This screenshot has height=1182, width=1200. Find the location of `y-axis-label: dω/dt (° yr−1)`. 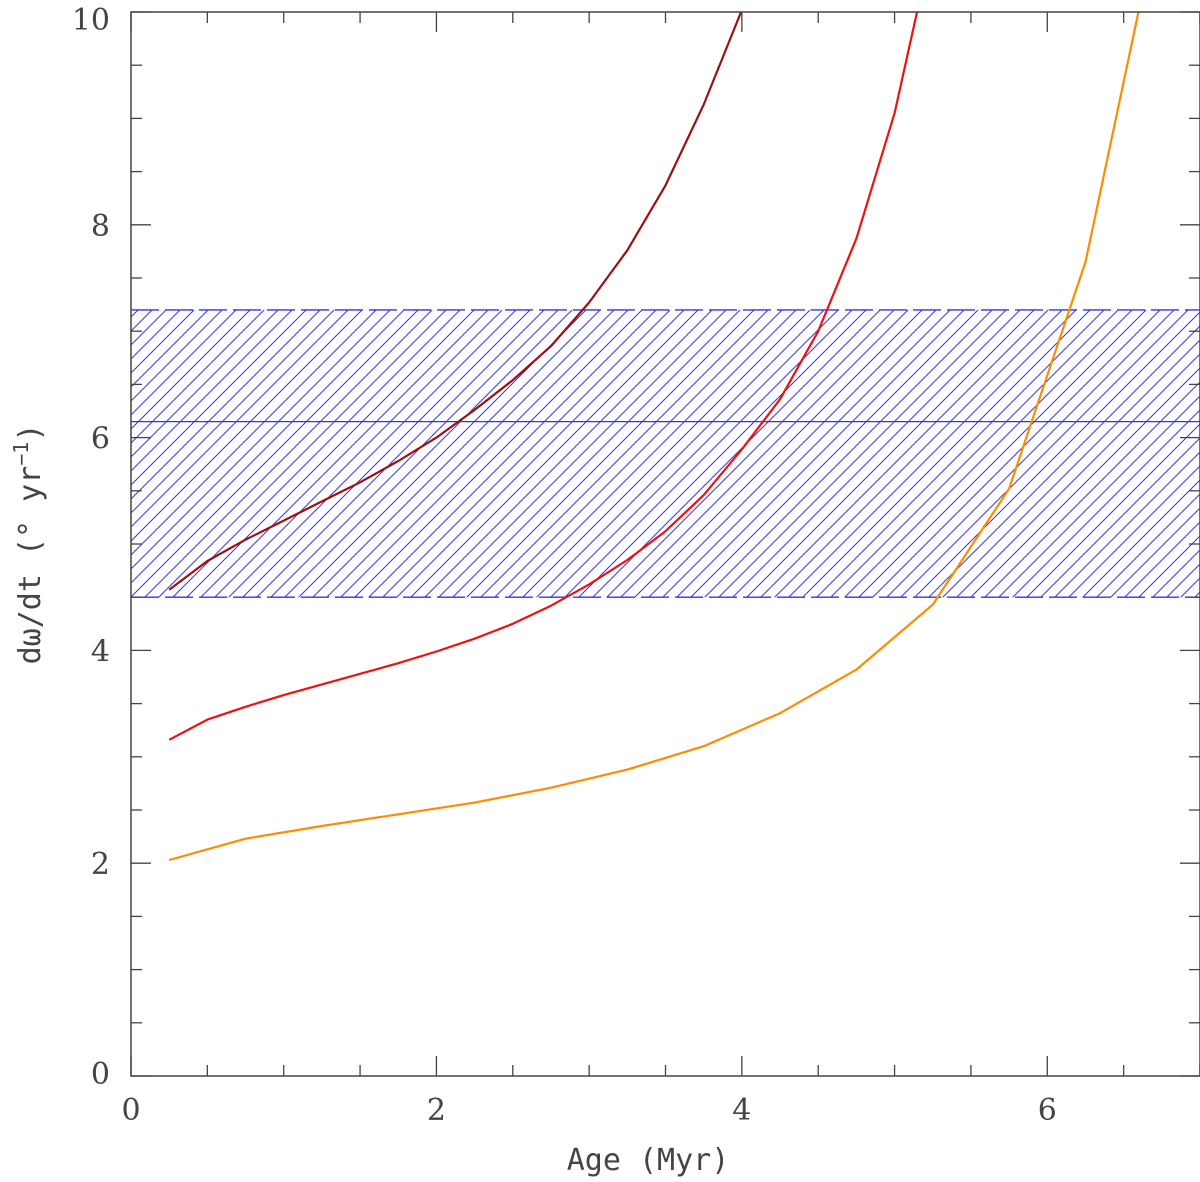

y-axis-label: dω/dt (° yr−1) is located at coordinates (28, 544).